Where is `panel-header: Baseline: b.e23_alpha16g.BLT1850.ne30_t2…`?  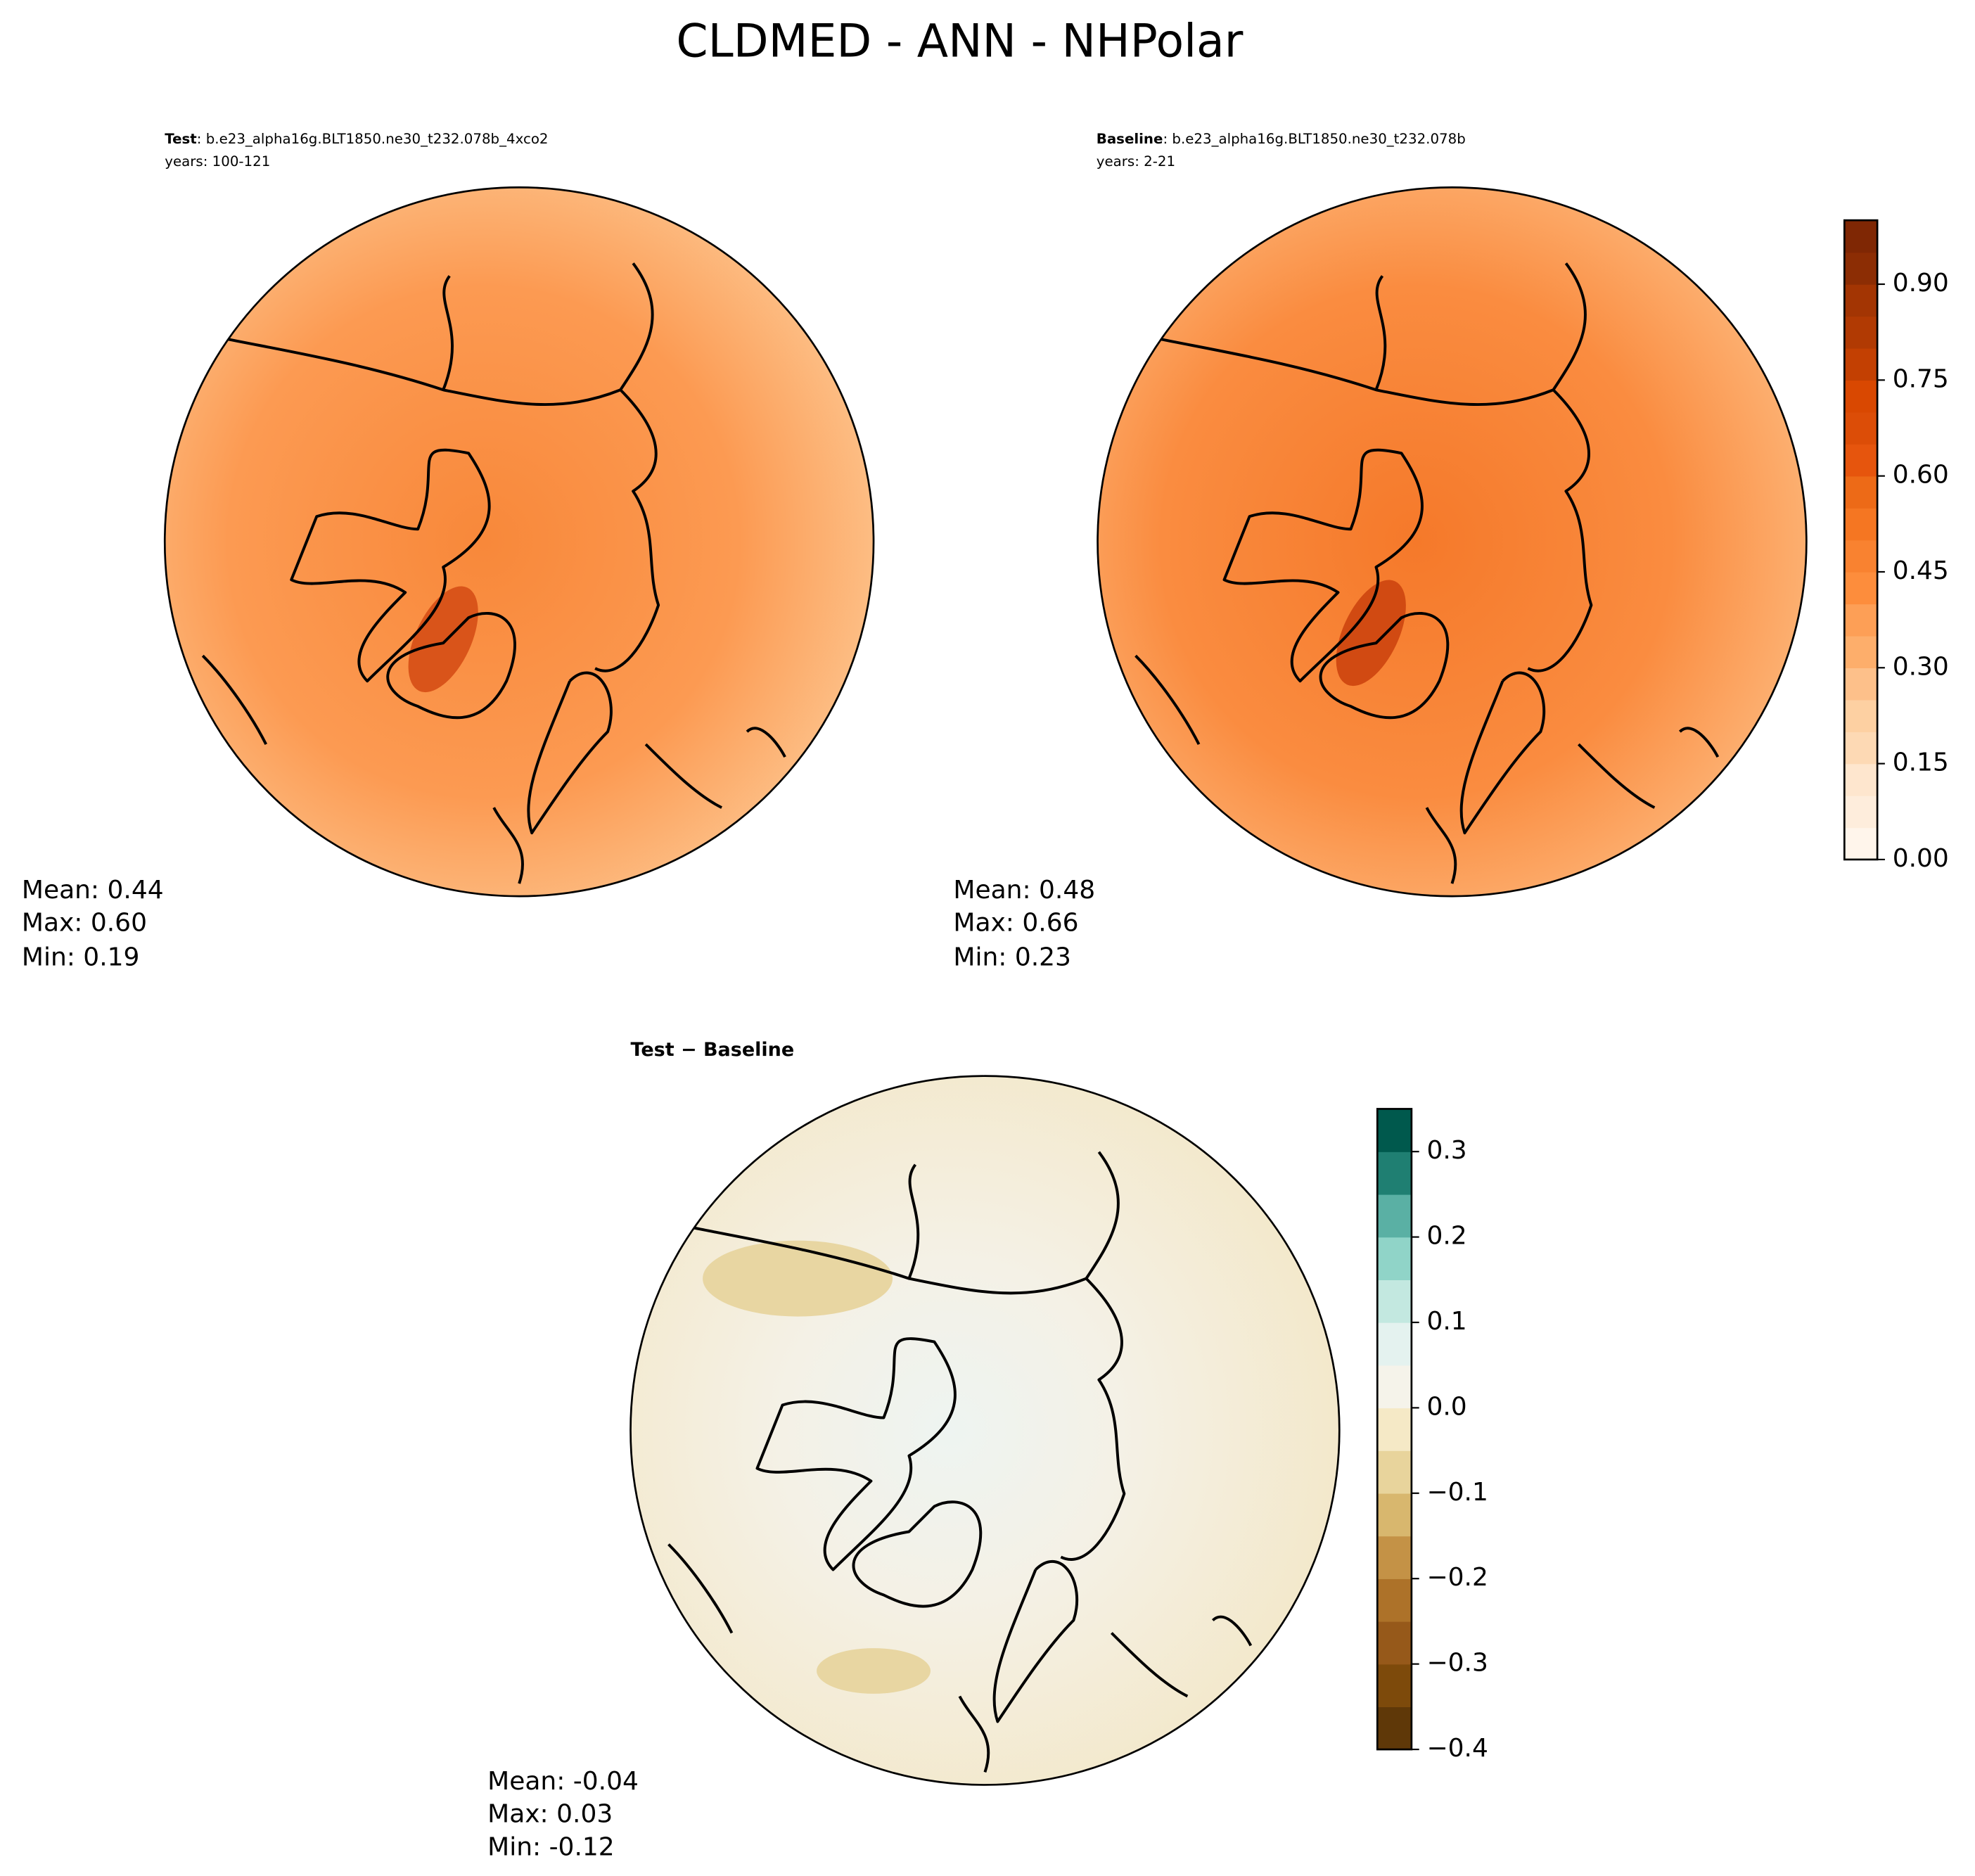
panel-header: Baseline: b.e23_alpha16g.BLT1850.ne30_t2… is located at coordinates (1281, 138).